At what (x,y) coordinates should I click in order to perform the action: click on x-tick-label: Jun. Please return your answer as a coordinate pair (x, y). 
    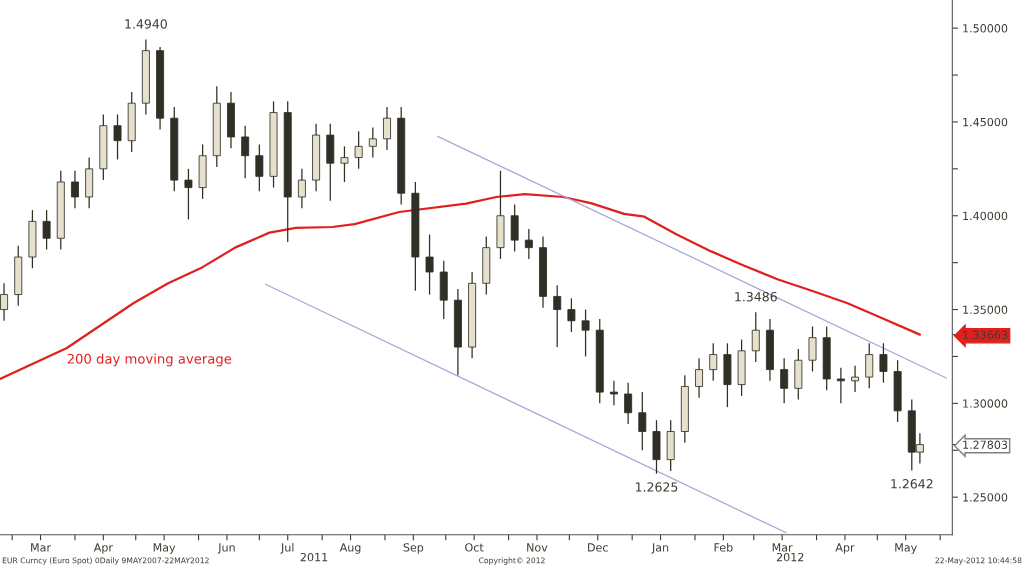
    Looking at the image, I should click on (226, 548).